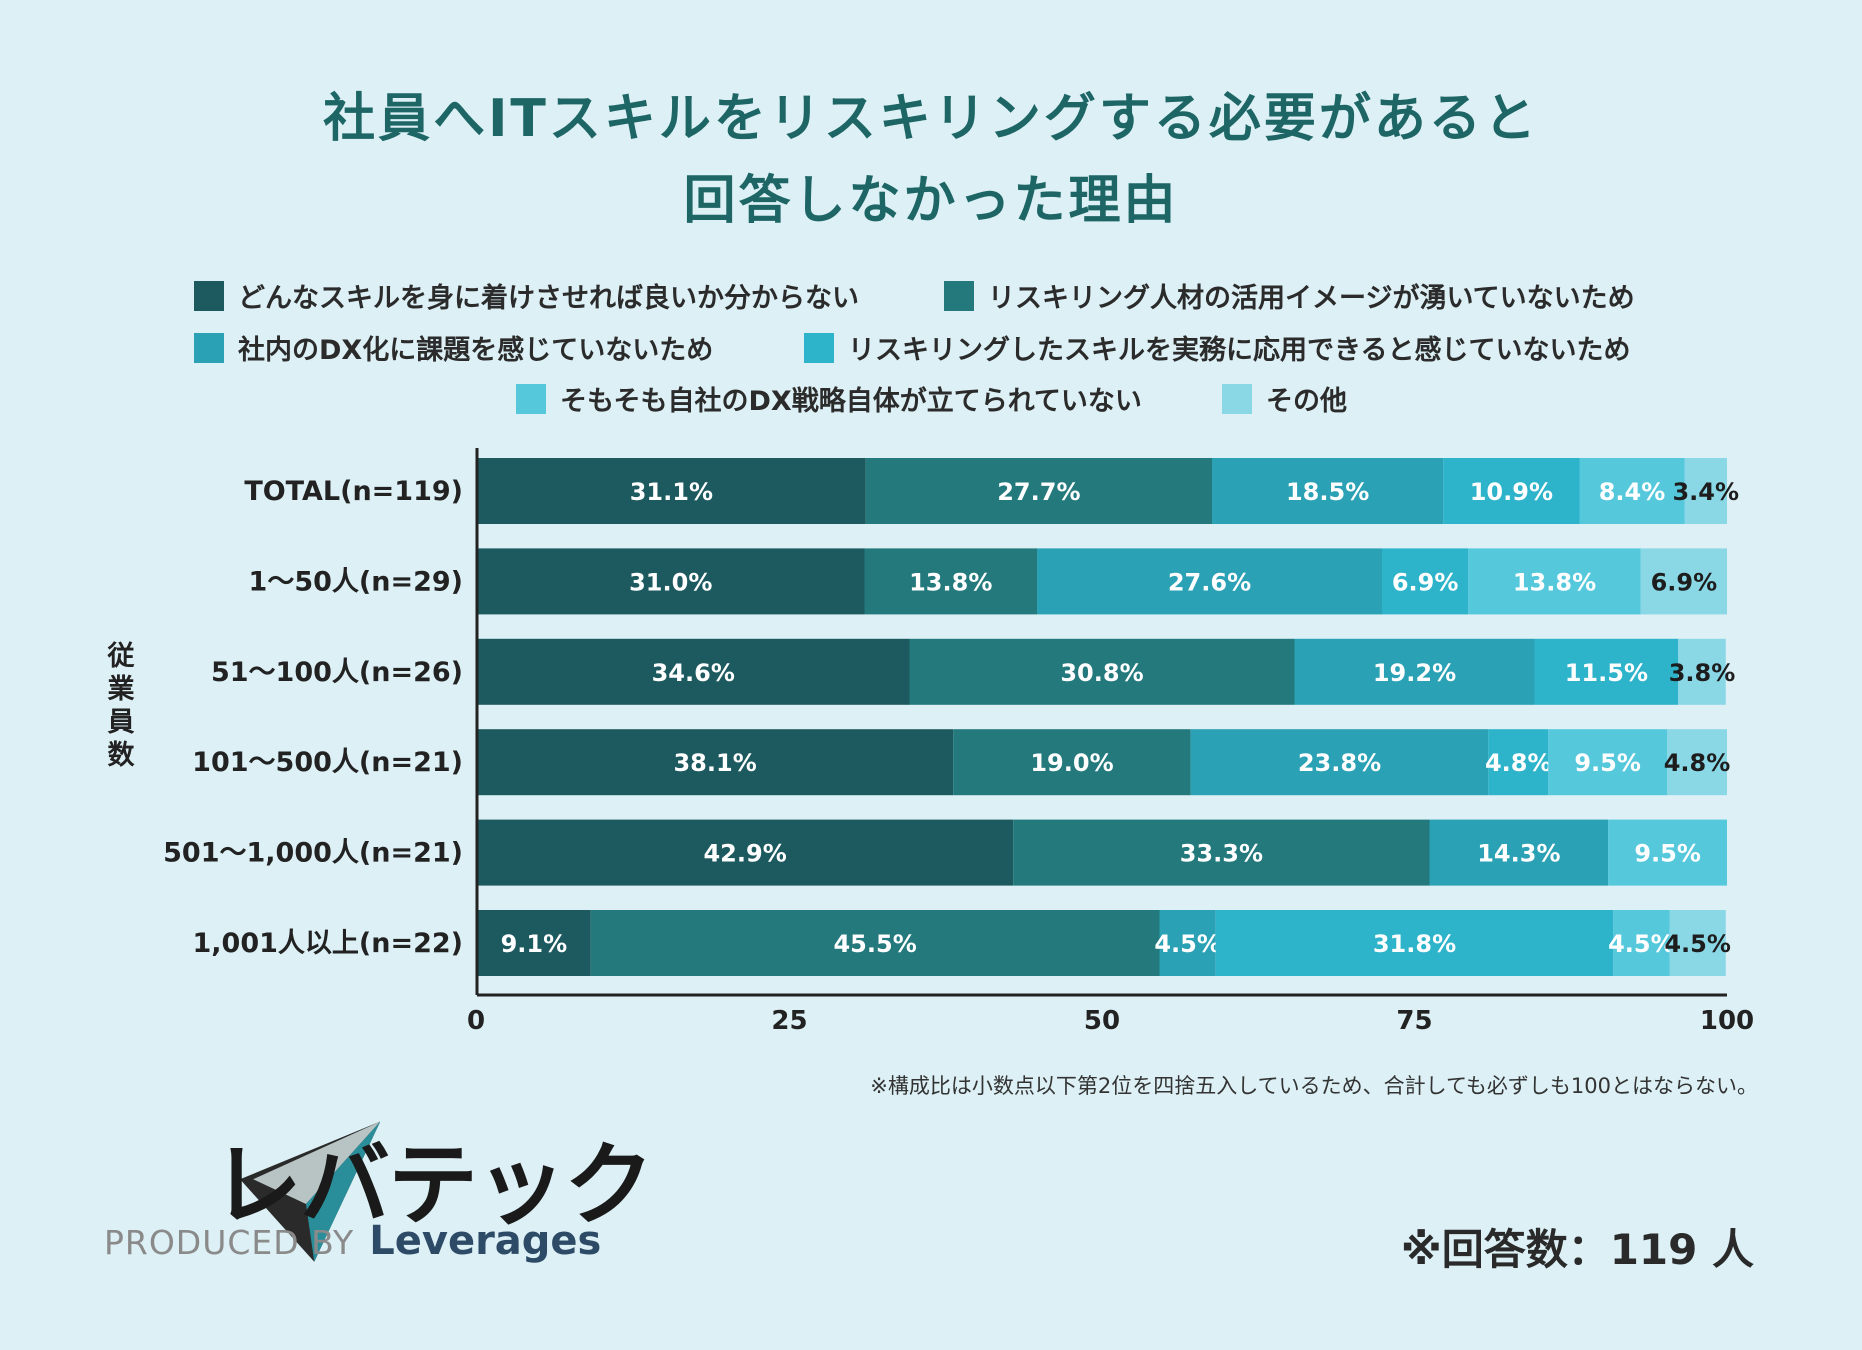 The height and width of the screenshot is (1350, 1862). What do you see at coordinates (1239, 350) in the screenshot?
I see `legend-label: リスキリングしたスキルを実務に応用できると感じていないため` at bounding box center [1239, 350].